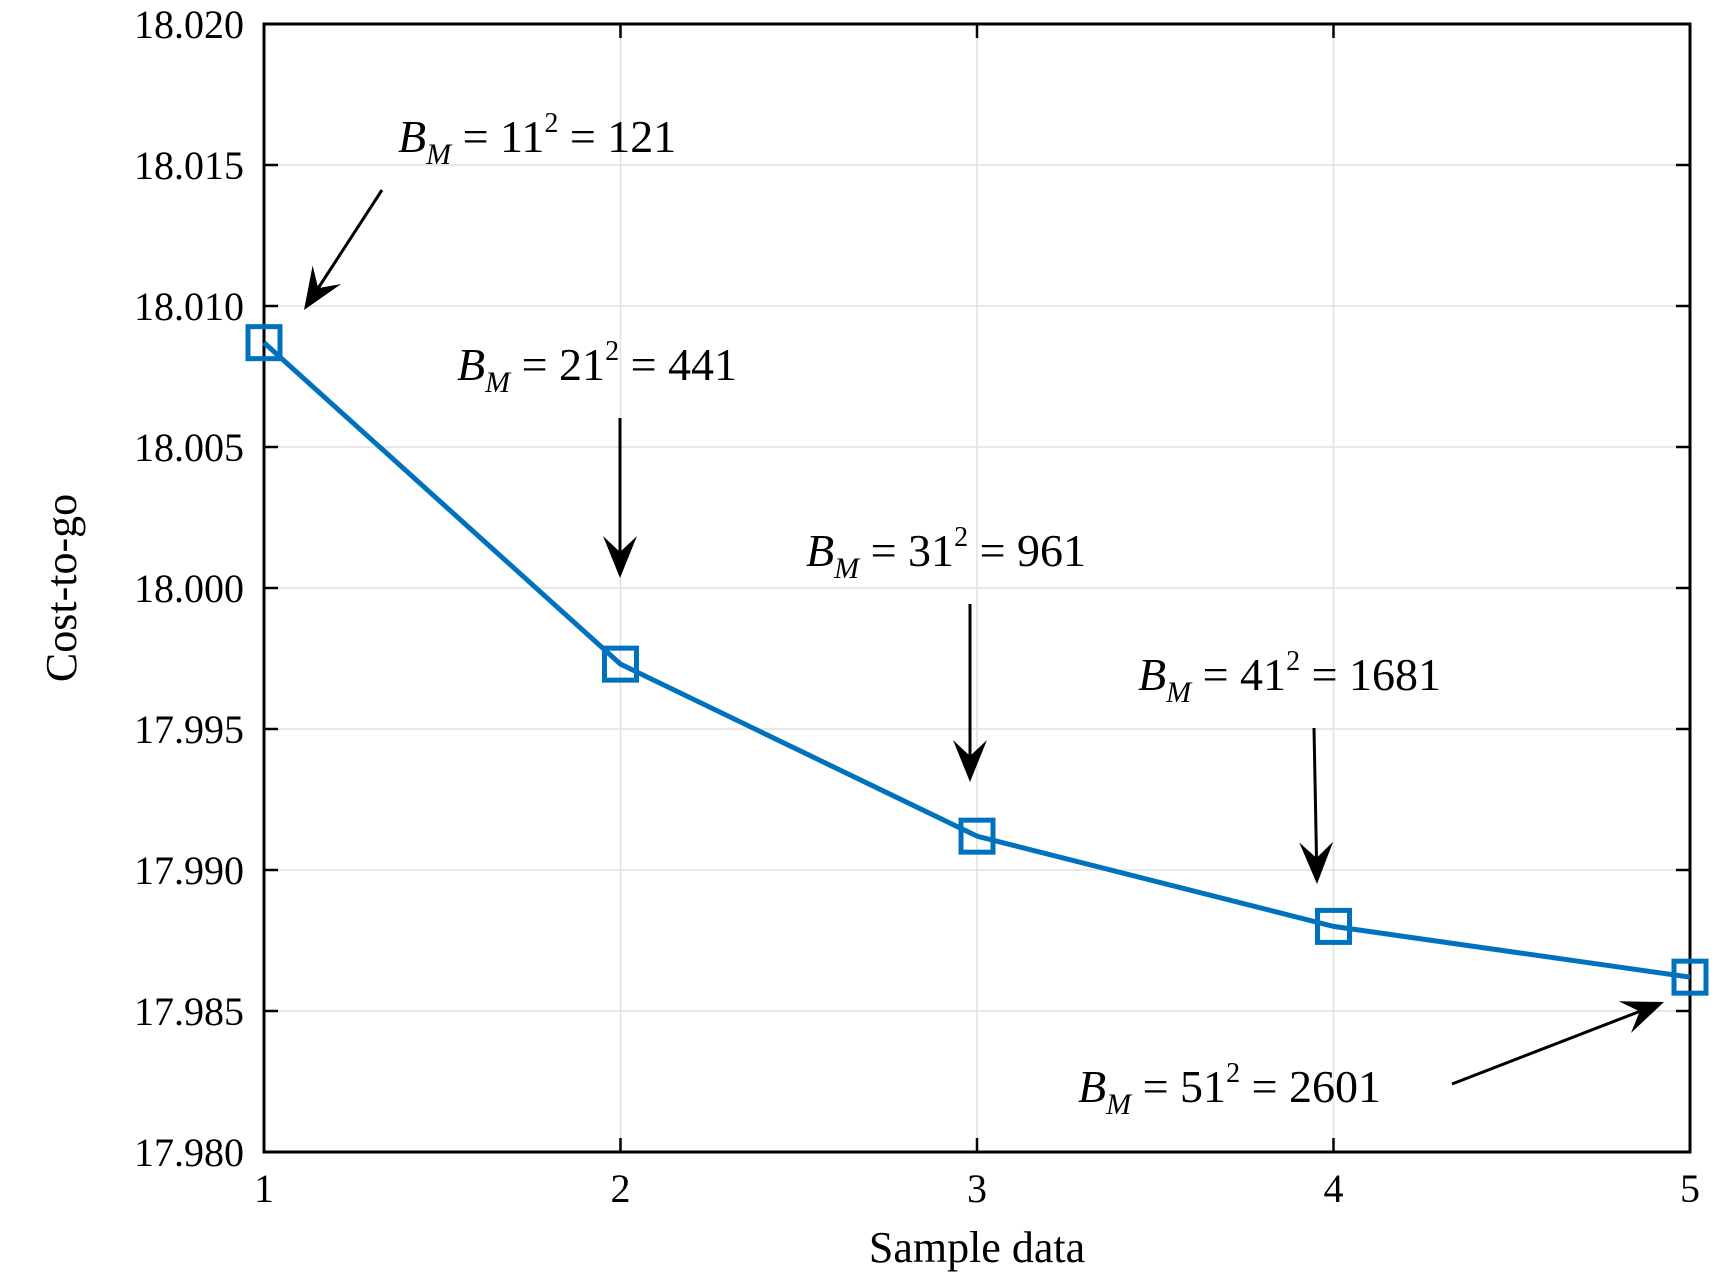 The image size is (1732, 1276). I want to click on y-tick-label: 17.995, so click(189, 729).